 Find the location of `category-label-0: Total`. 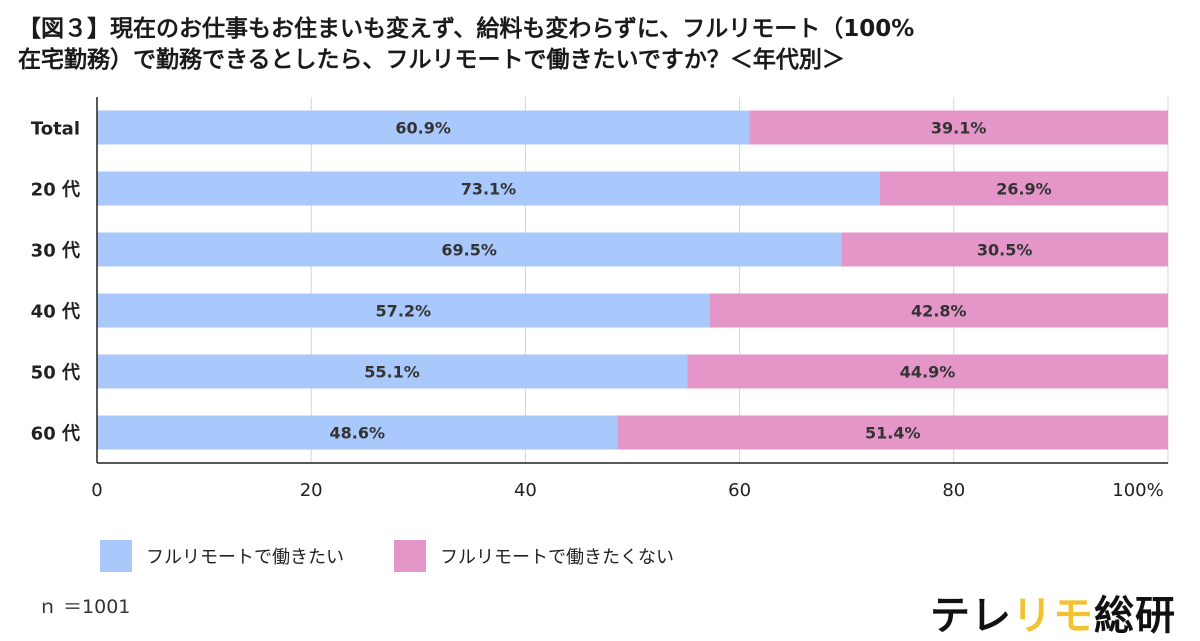

category-label-0: Total is located at coordinates (55, 129).